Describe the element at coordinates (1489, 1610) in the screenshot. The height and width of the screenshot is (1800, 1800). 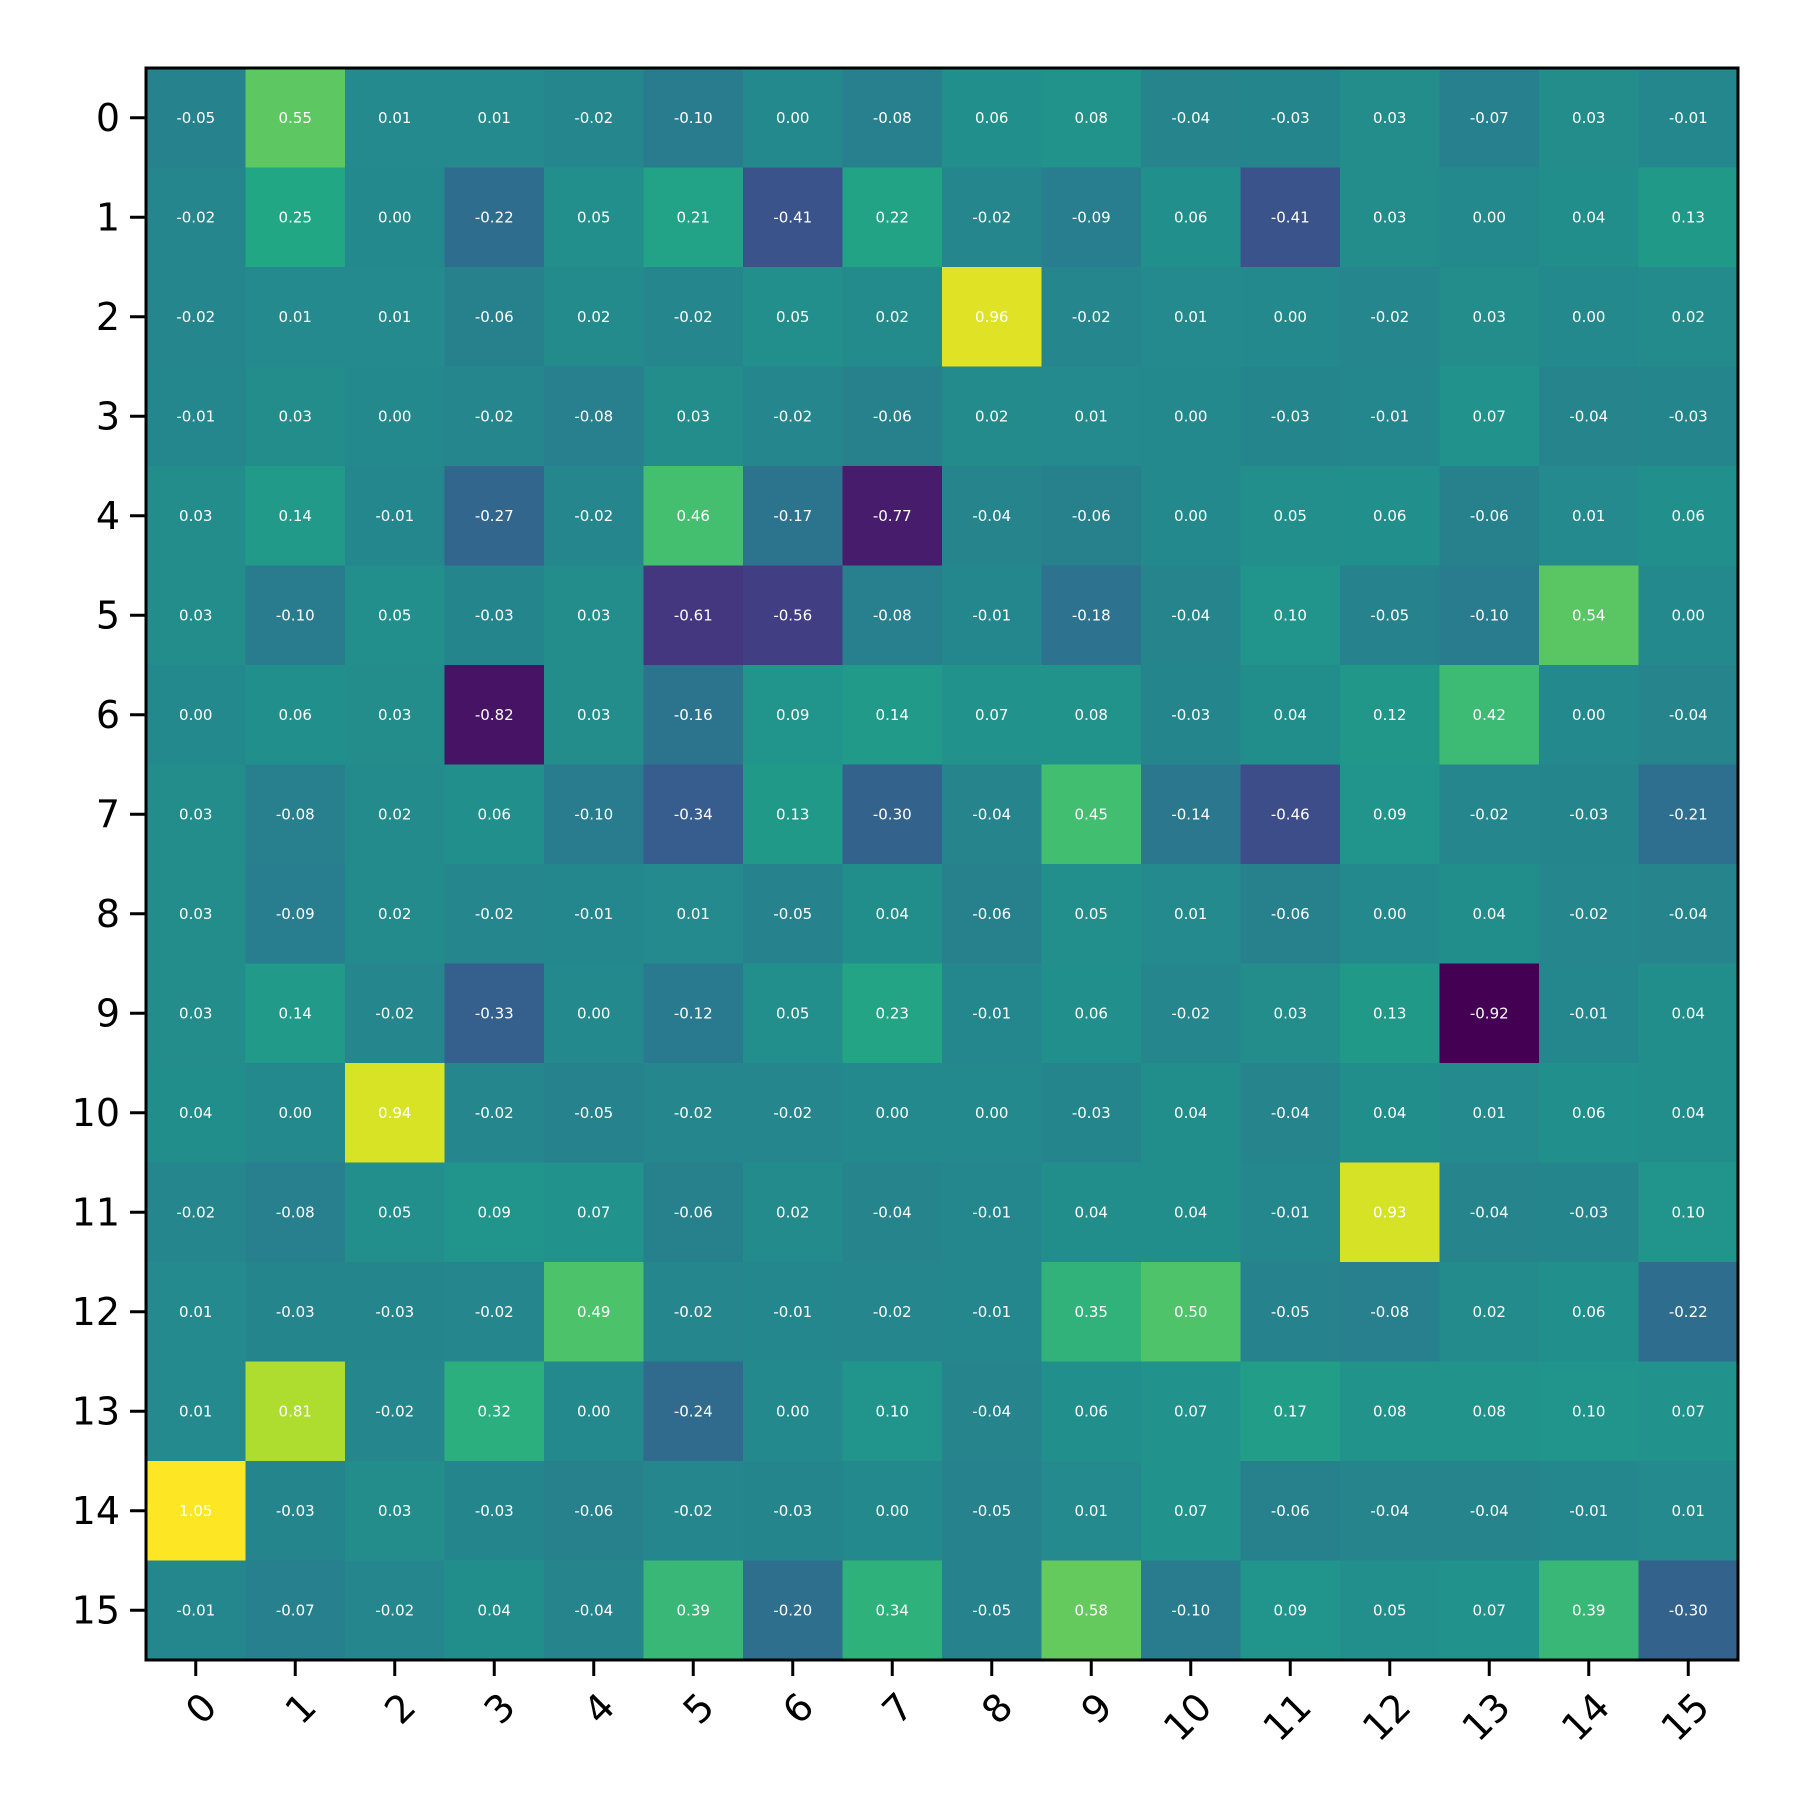
I see `cell-label-15-13: 0.07` at that location.